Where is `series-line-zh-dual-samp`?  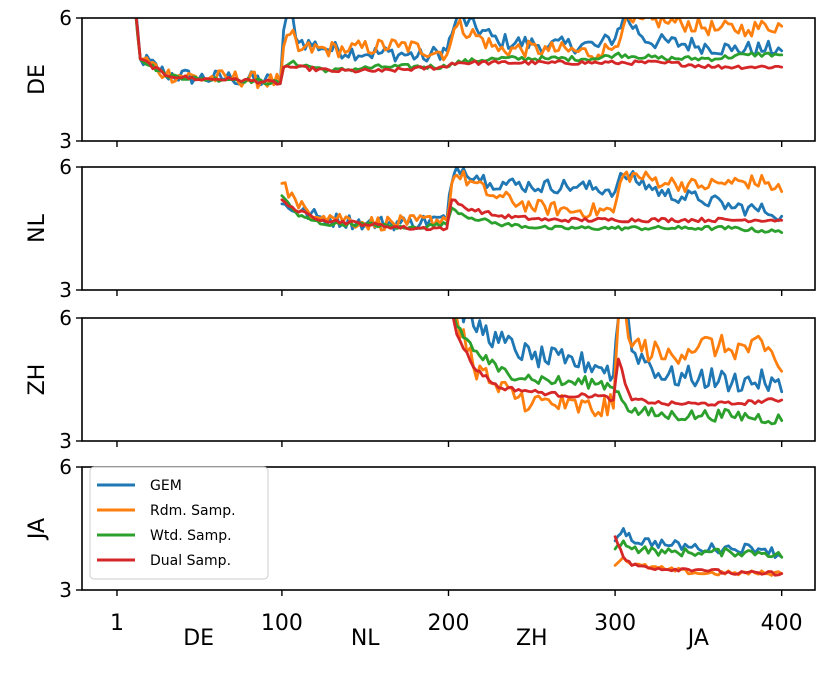
series-line-zh-dual-samp is located at coordinates (617, 362).